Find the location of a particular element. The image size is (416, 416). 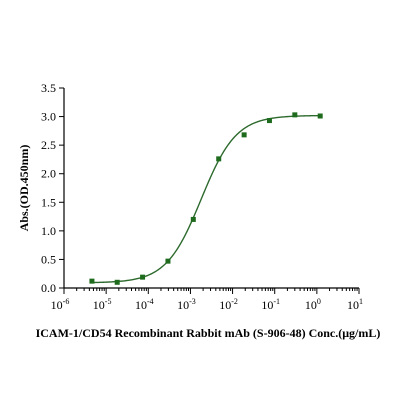

x-tick-label: 10⁻² is located at coordinates (228, 304).